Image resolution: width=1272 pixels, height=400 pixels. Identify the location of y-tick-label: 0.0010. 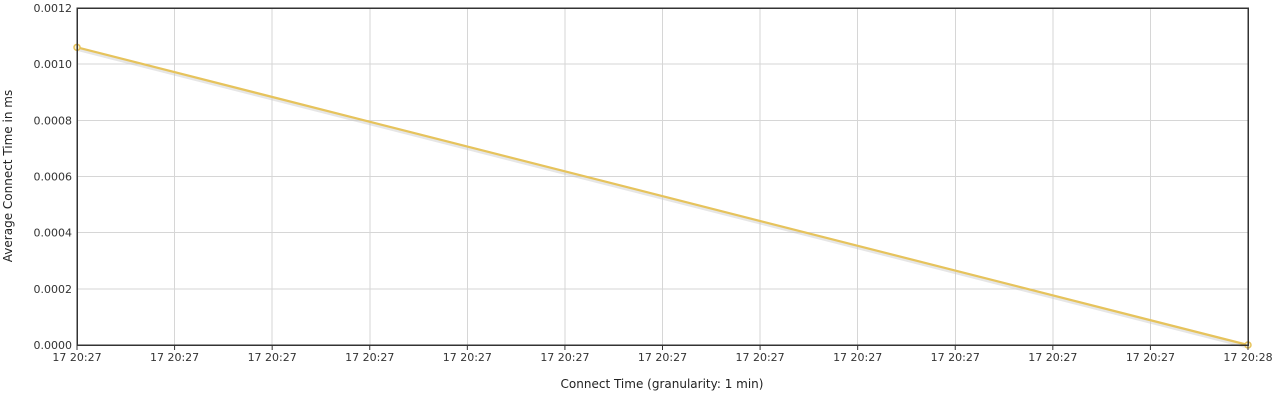
(53, 64).